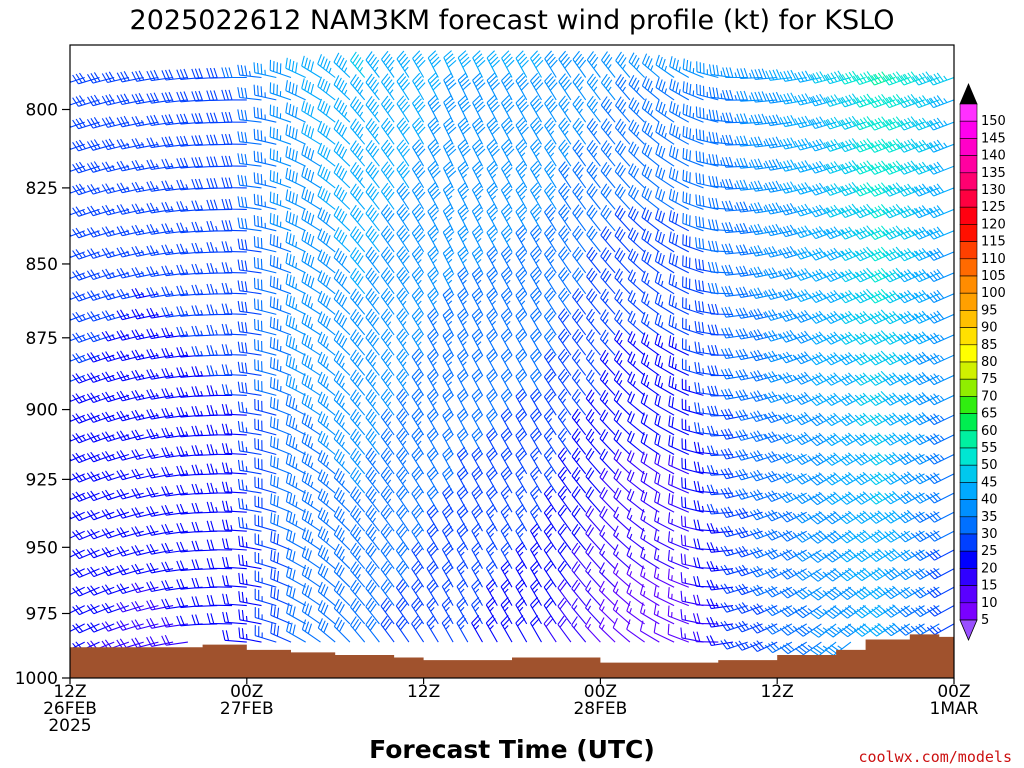 This screenshot has width=1024, height=768. What do you see at coordinates (989, 310) in the screenshot?
I see `colorbar-label: 95` at bounding box center [989, 310].